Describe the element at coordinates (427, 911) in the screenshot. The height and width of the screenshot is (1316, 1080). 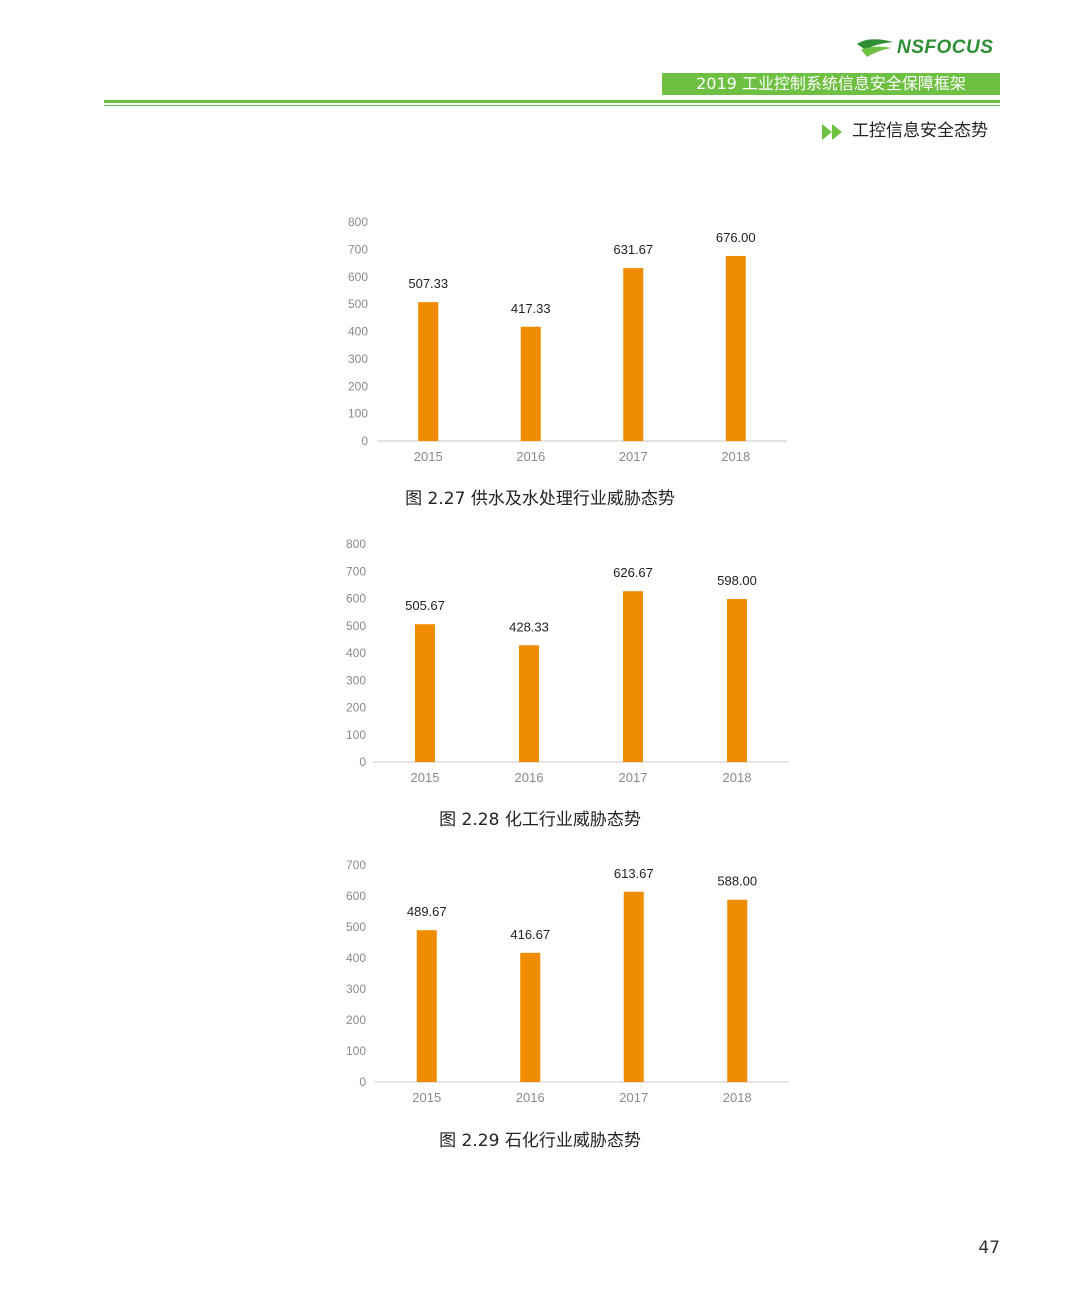
I see `data-label-2015: 489.67` at that location.